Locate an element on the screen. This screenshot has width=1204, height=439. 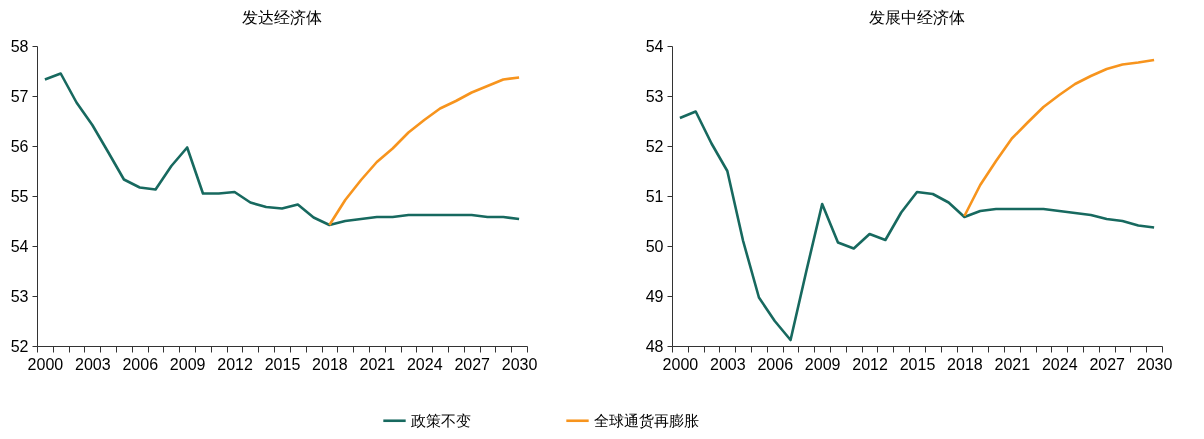
y-tick-label: 58 is located at coordinates (19, 46).